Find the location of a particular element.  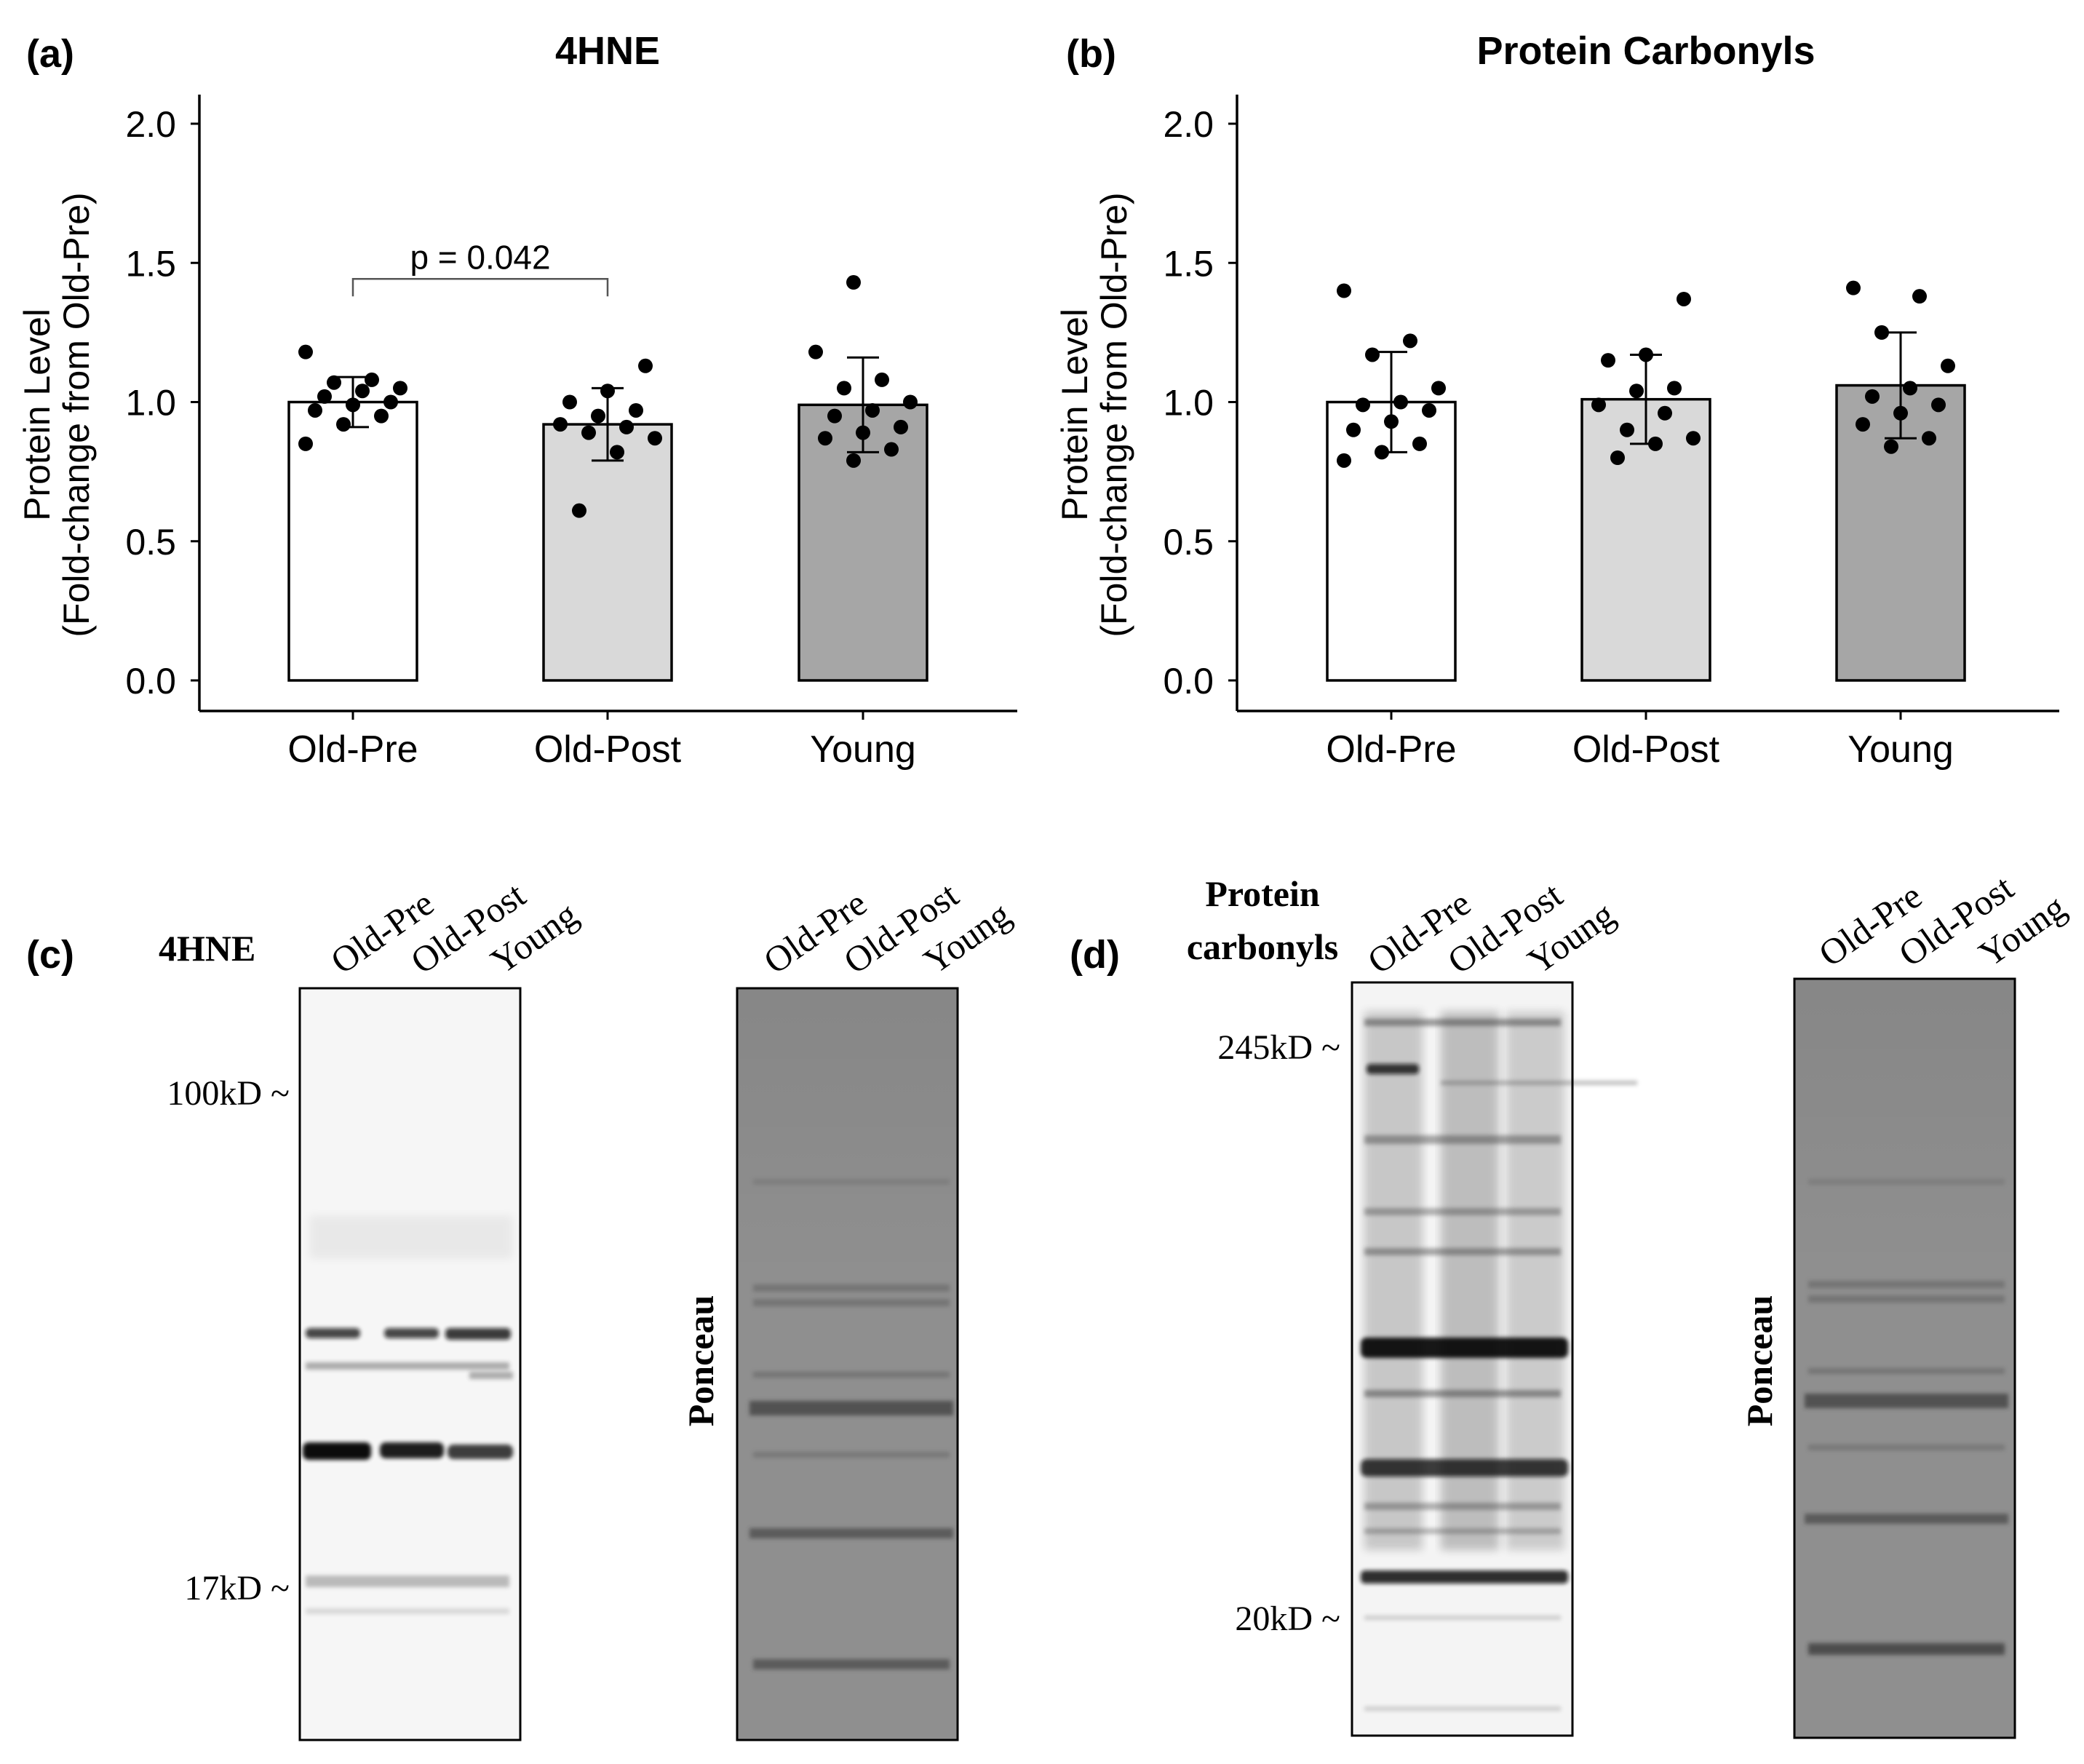

chart-title-4hne: 4HNE is located at coordinates (607, 51).